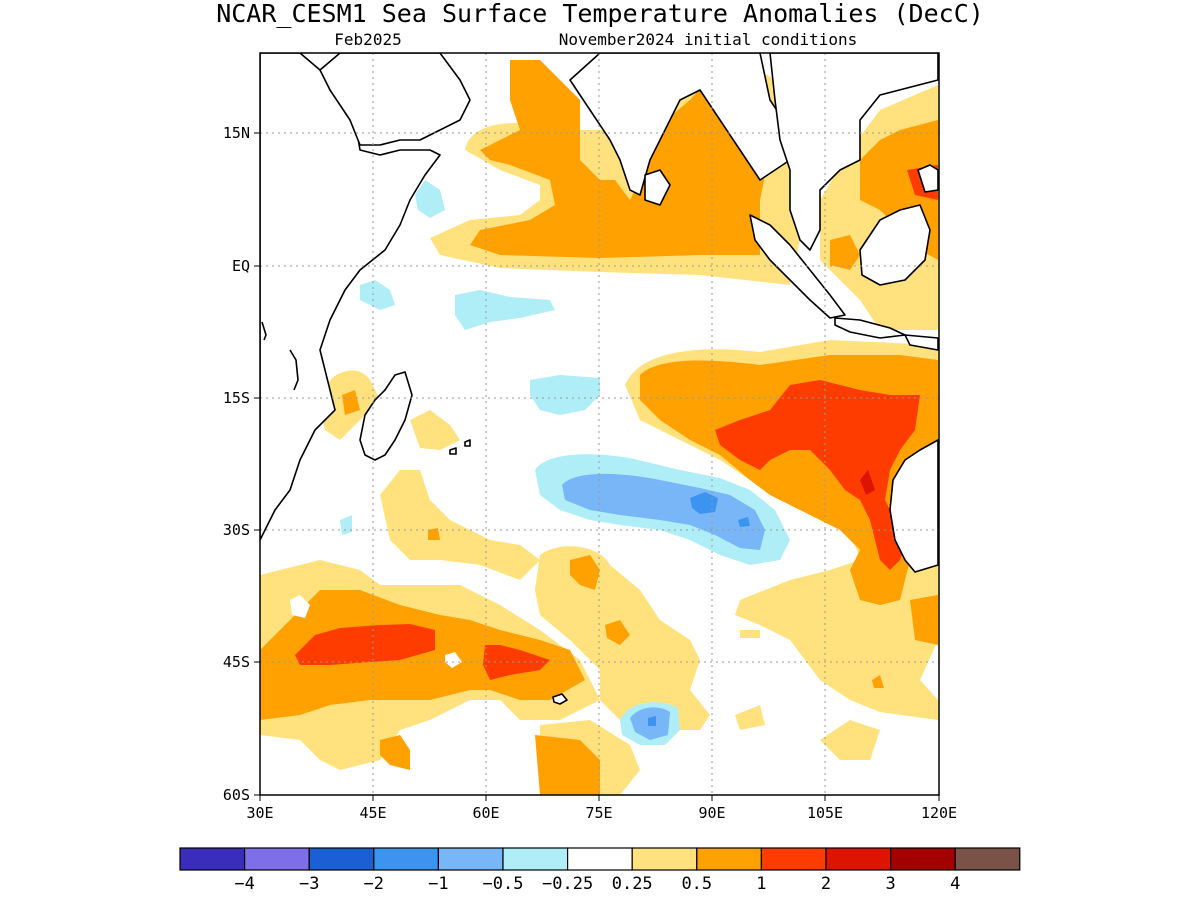  I want to click on colorbar-label: 0.5, so click(696, 884).